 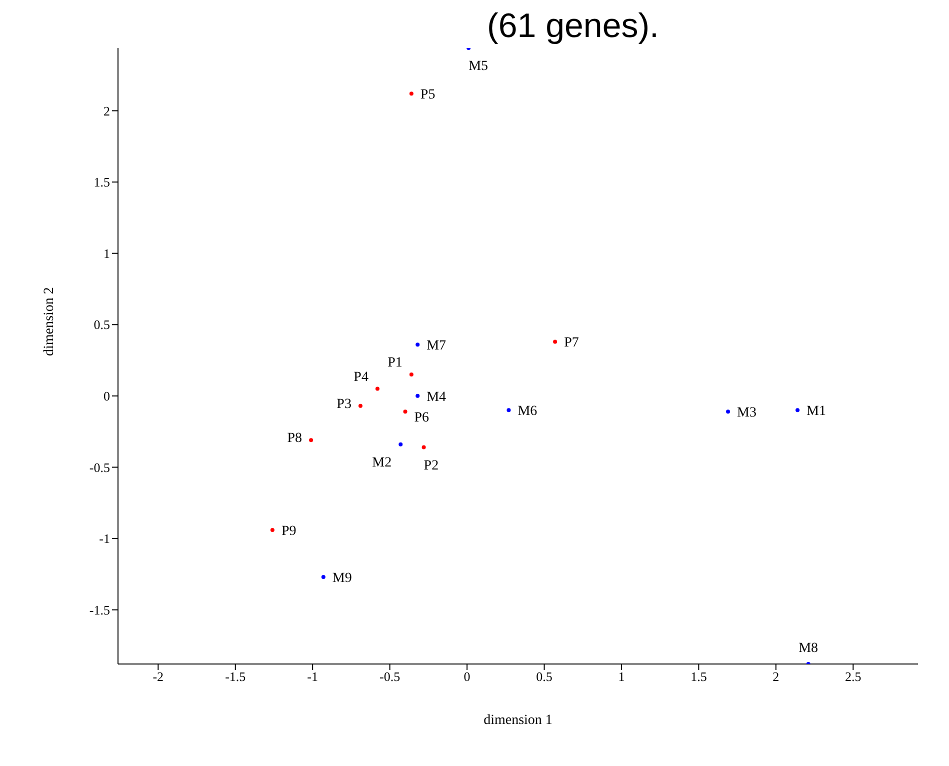 What do you see at coordinates (808, 648) in the screenshot?
I see `data-label: M8` at bounding box center [808, 648].